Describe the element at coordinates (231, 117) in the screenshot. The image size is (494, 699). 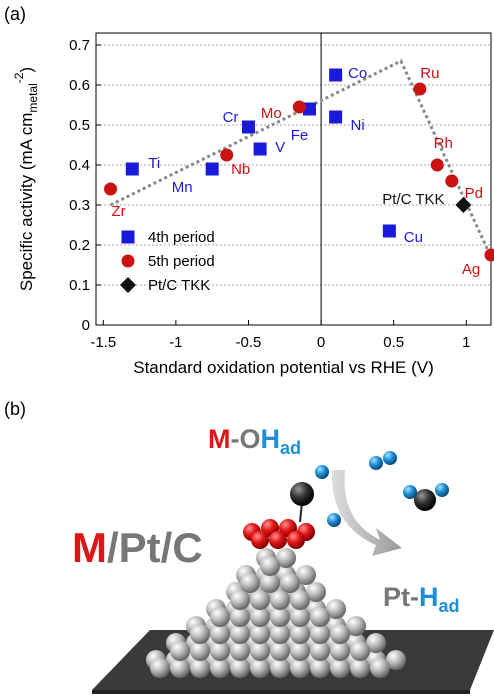
I see `point-label: Cr` at that location.